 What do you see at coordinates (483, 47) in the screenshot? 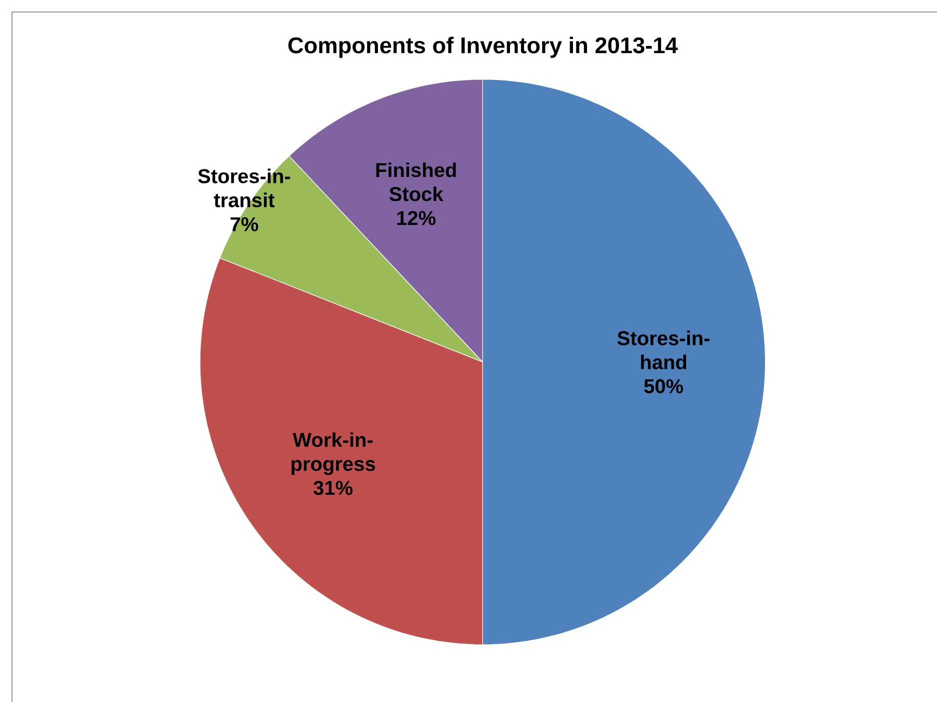
I see `chart-title: Components of Inventory in 2013-14` at bounding box center [483, 47].